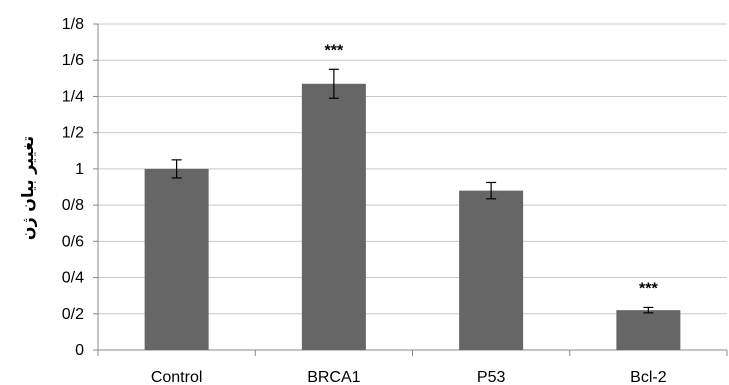  I want to click on y-tick-label: 1/6, so click(73, 60).